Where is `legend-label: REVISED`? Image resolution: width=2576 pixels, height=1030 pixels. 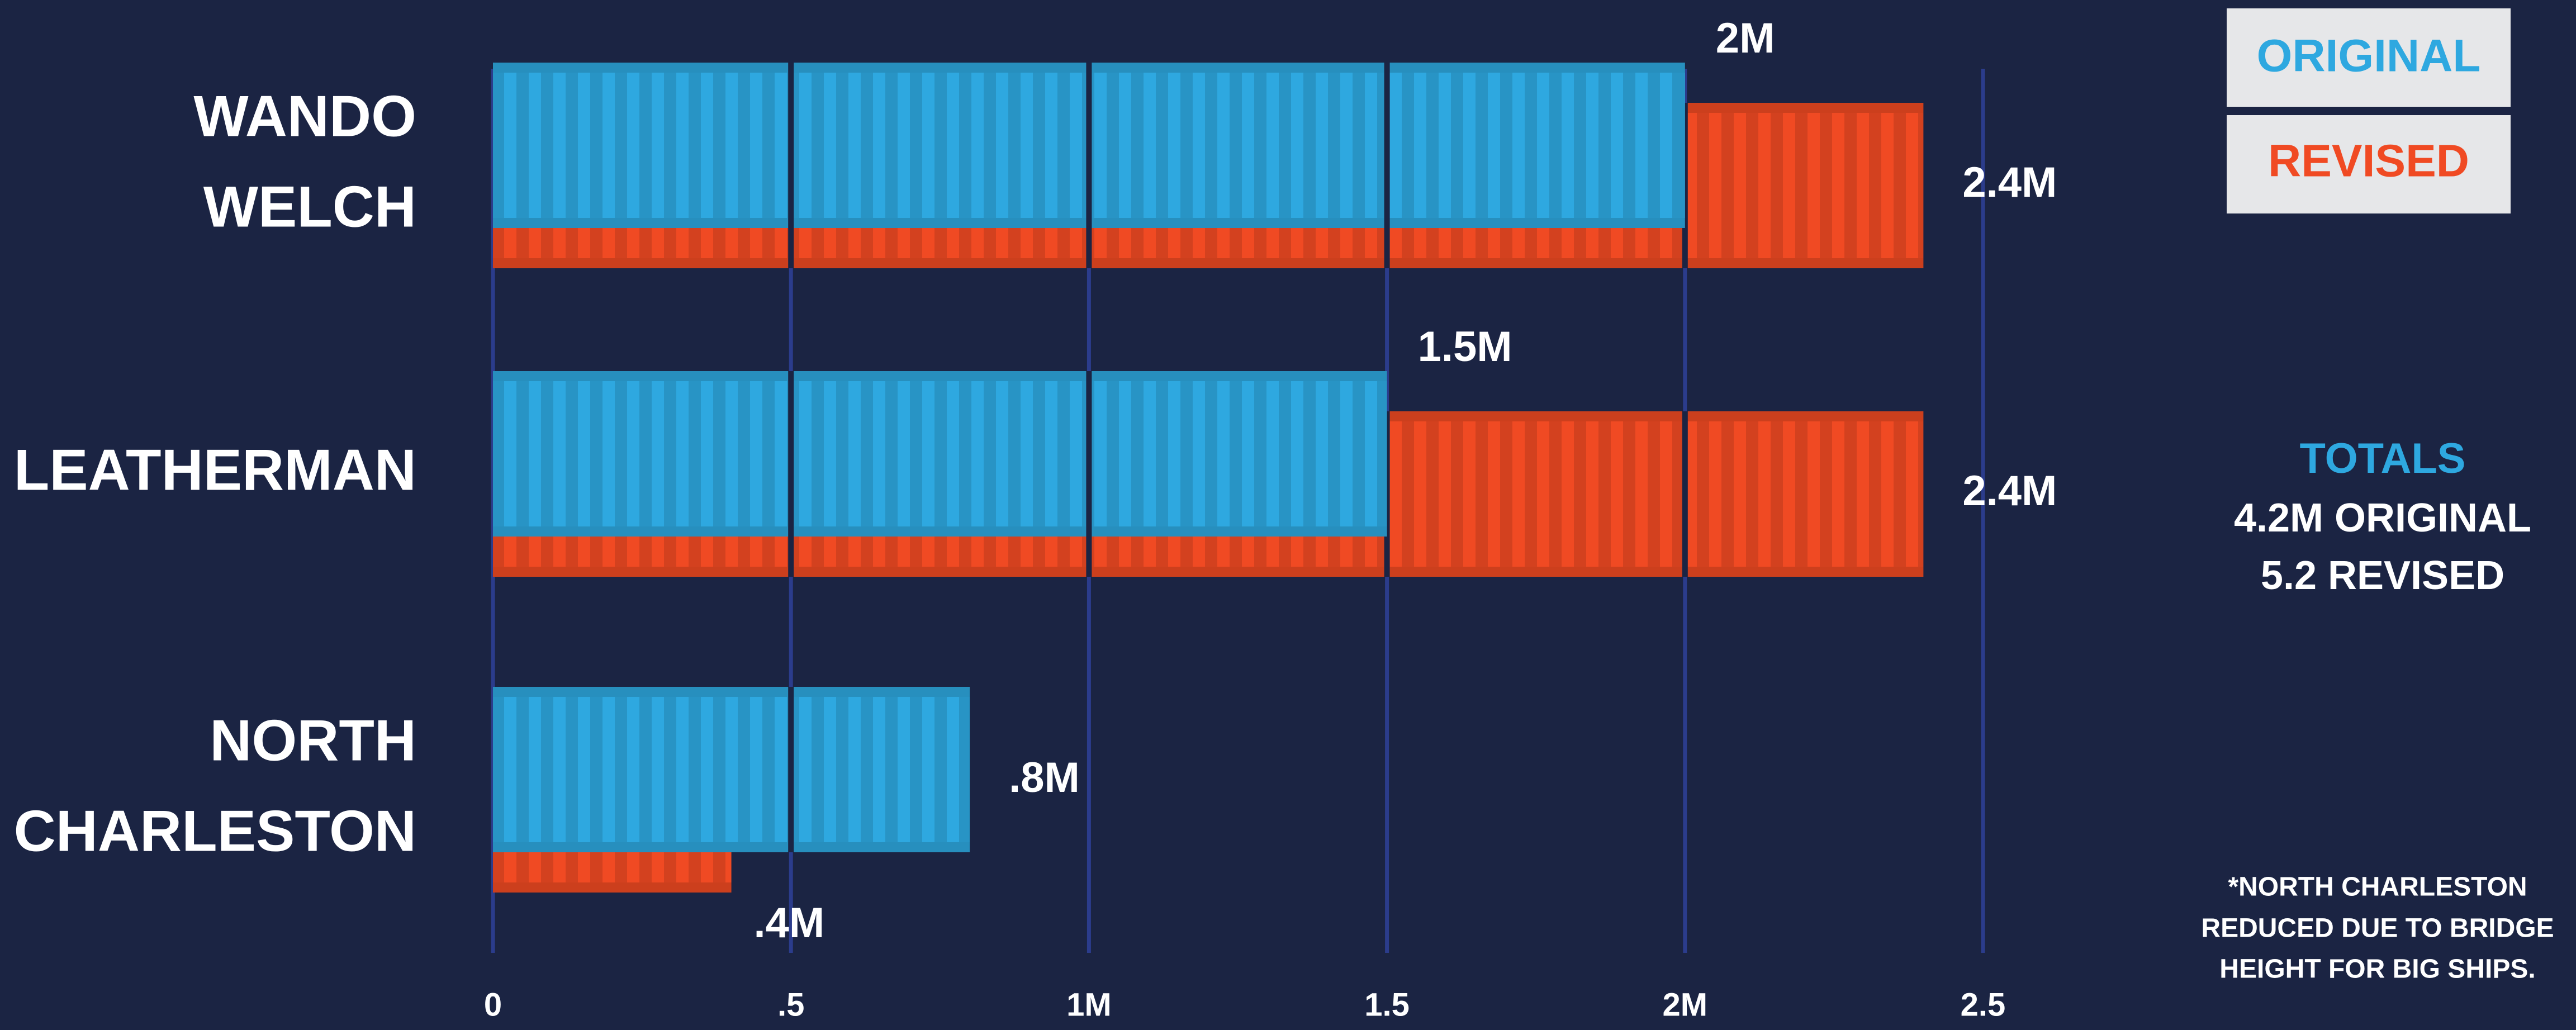 legend-label: REVISED is located at coordinates (2368, 162).